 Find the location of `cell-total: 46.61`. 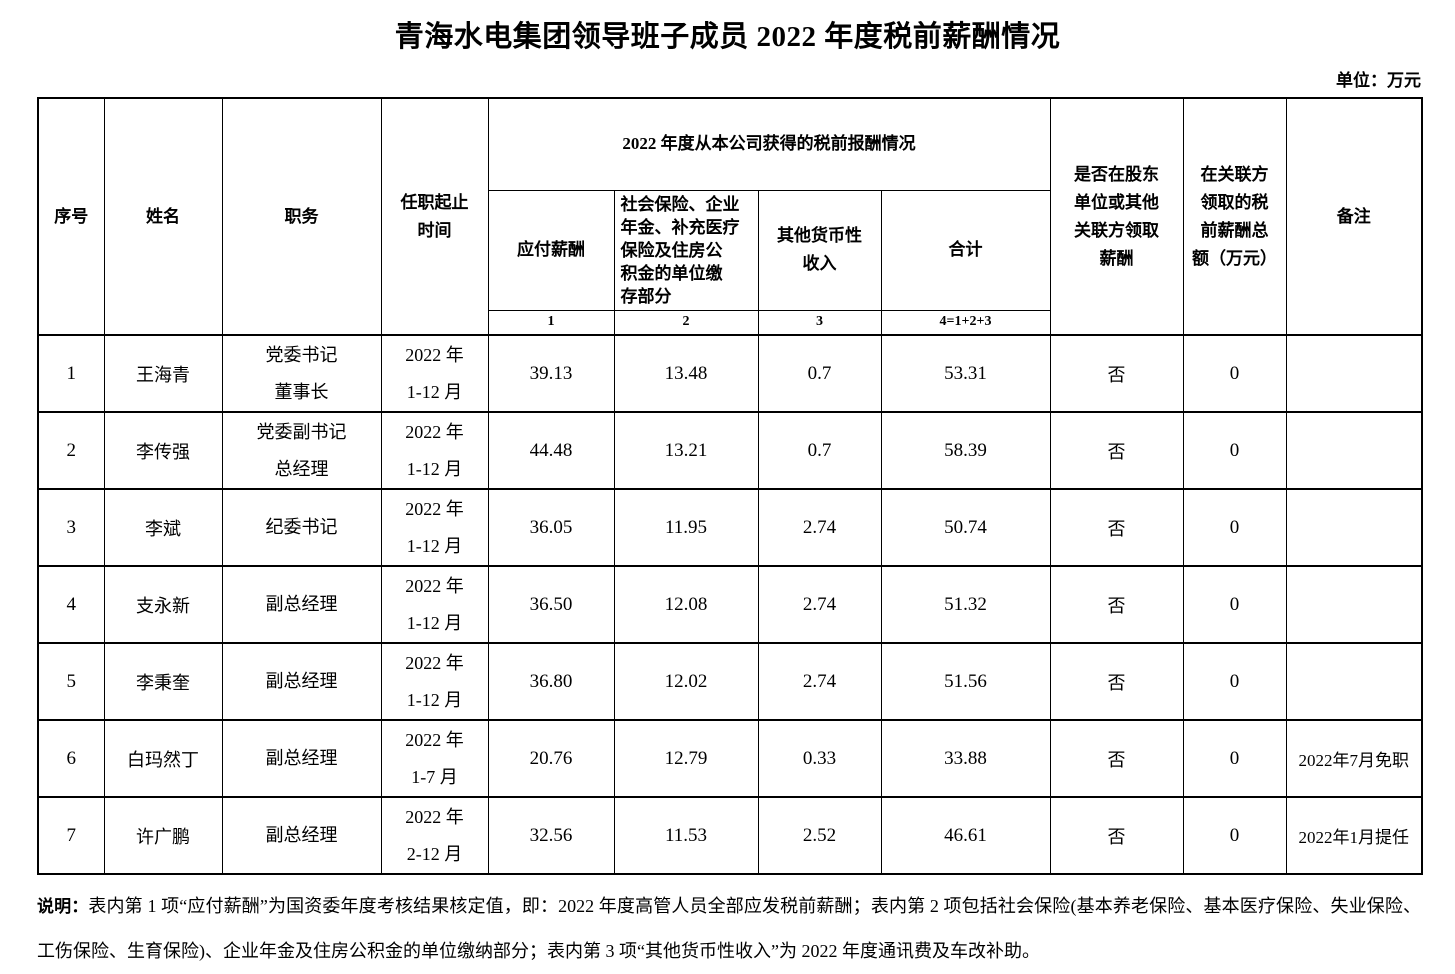

cell-total: 46.61 is located at coordinates (965, 835).